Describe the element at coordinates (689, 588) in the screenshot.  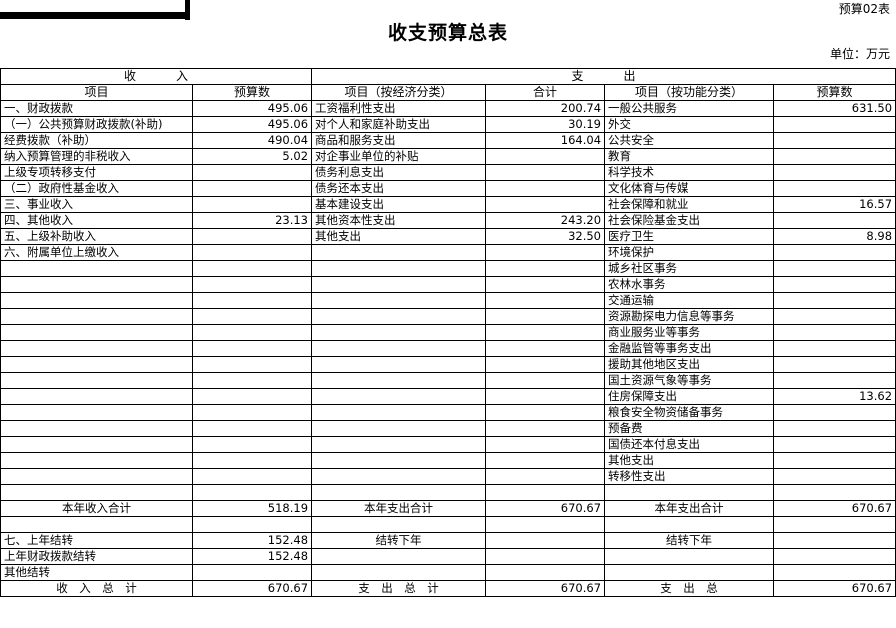
I see `cell-functional-item: 支 出 总` at that location.